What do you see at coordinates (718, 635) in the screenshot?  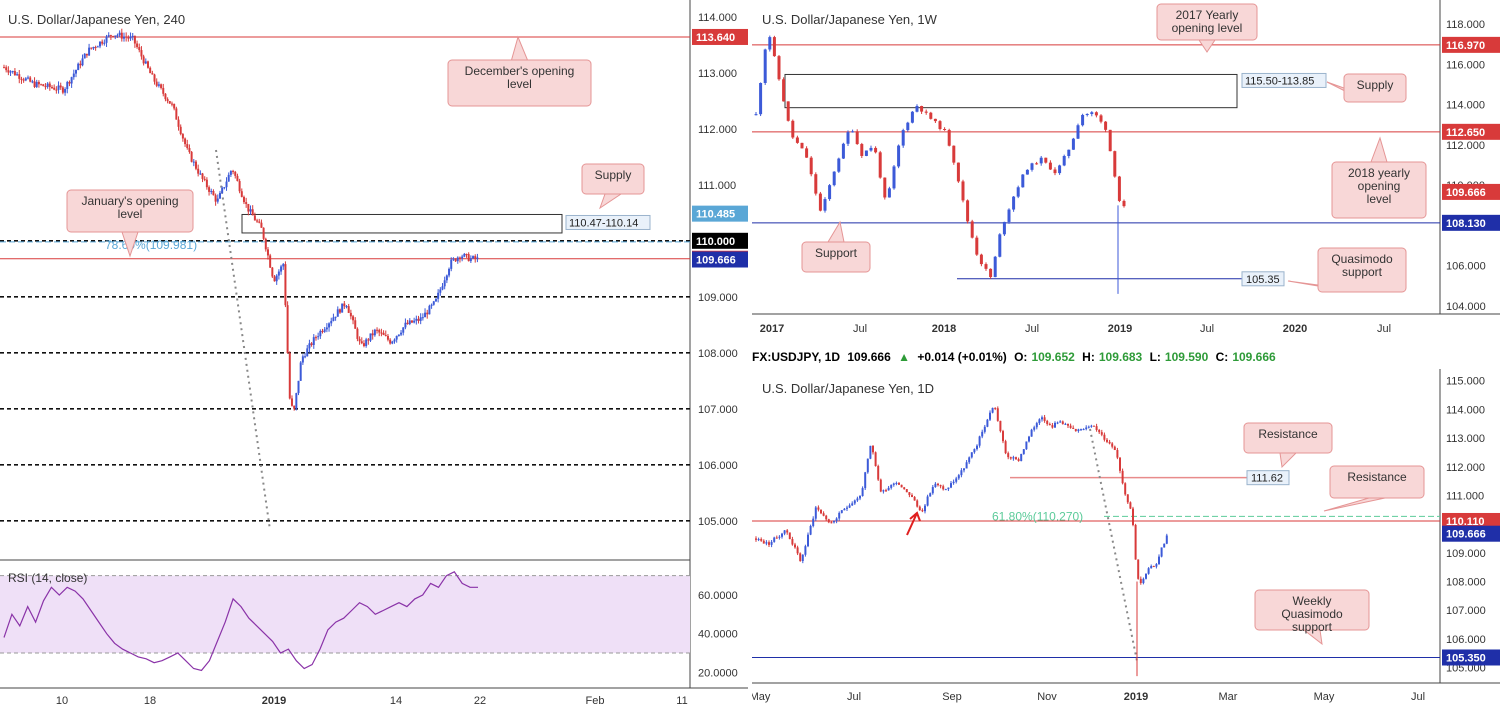 I see `h4-rsi-y-tick: 40.0000` at bounding box center [718, 635].